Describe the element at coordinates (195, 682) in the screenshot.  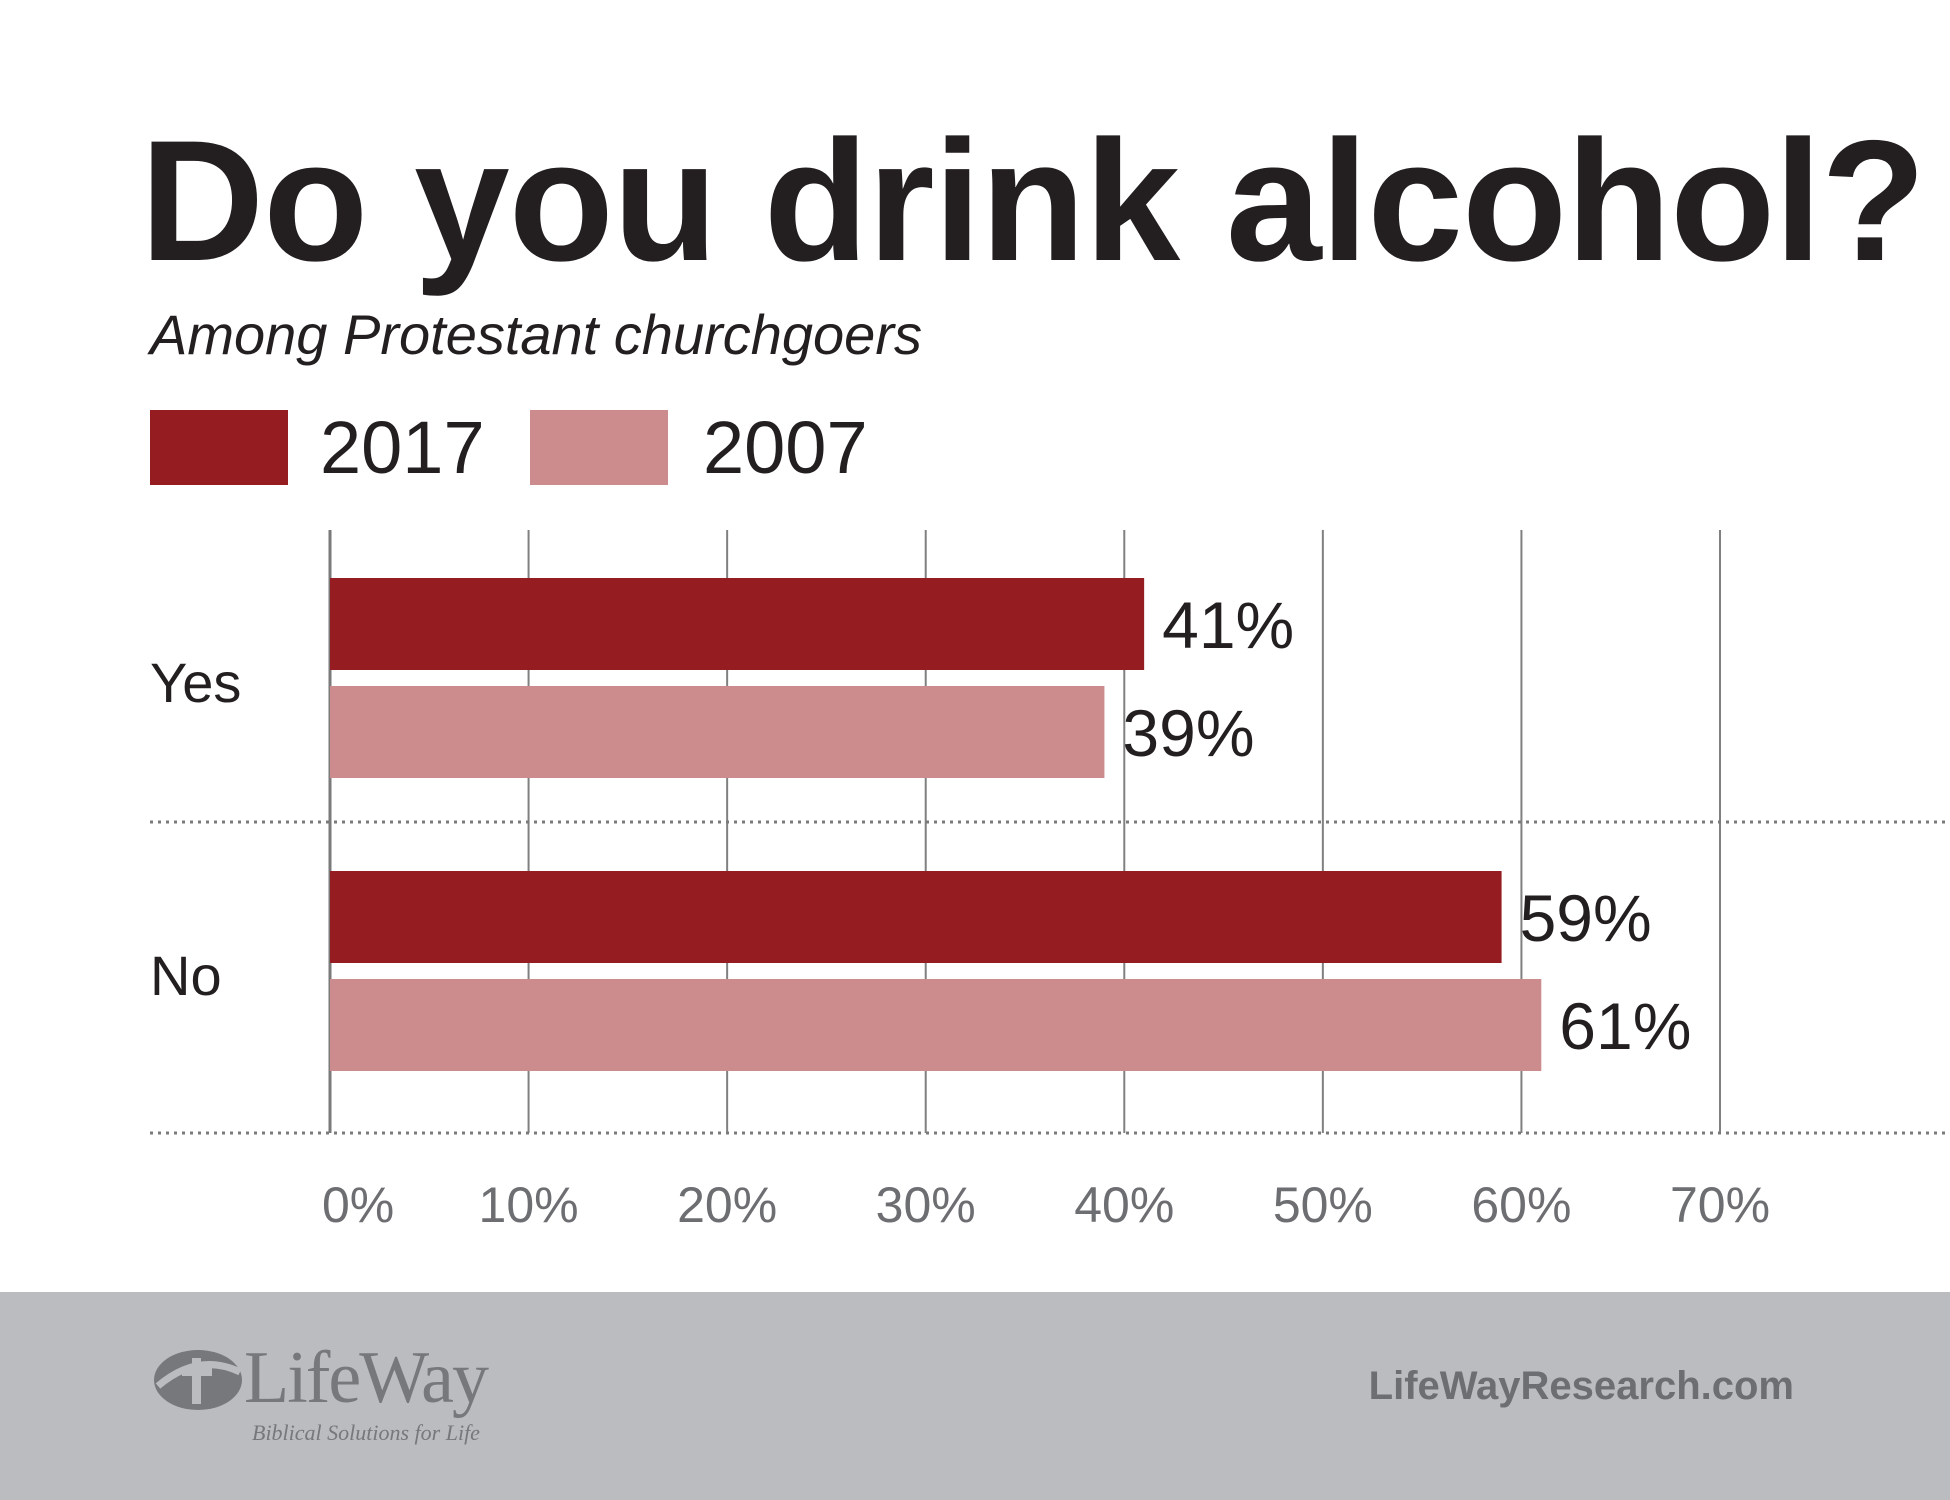
I see `category-label: Yes` at that location.